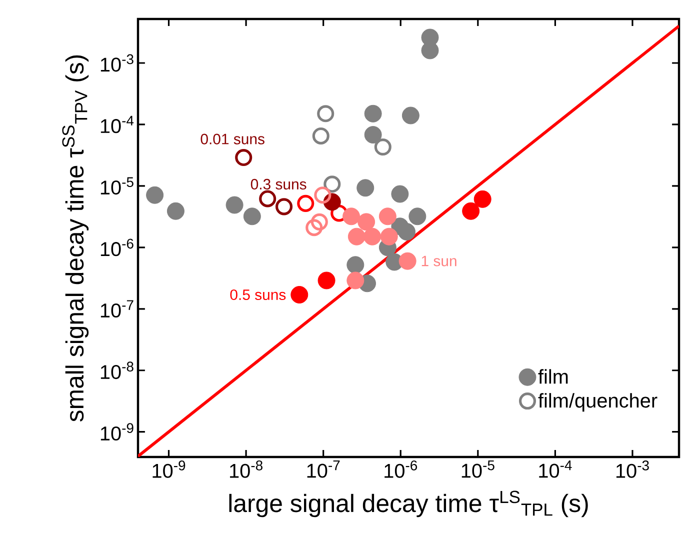 This screenshot has width=681, height=554. Describe the element at coordinates (555, 469) in the screenshot. I see `x-tick-label: 10$^{-4}$` at that location.